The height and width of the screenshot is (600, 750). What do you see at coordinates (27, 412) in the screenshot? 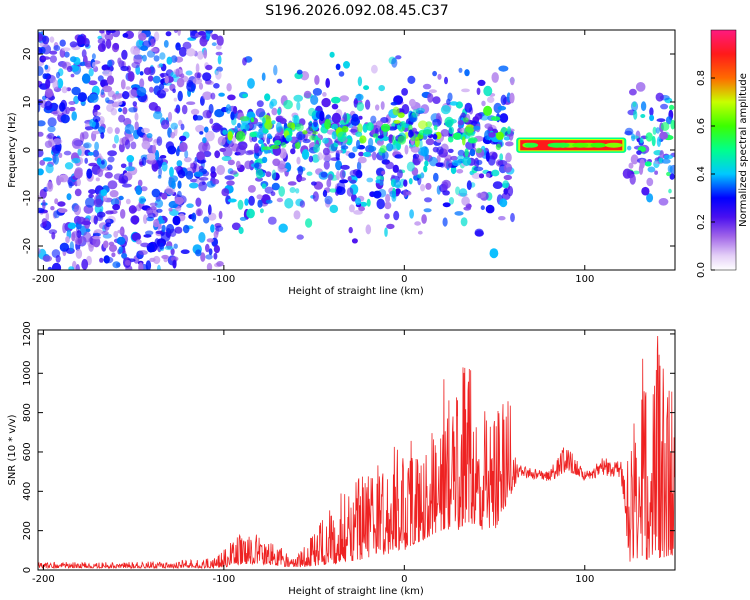
I see `snr-y-tick-label: 800` at bounding box center [27, 412].